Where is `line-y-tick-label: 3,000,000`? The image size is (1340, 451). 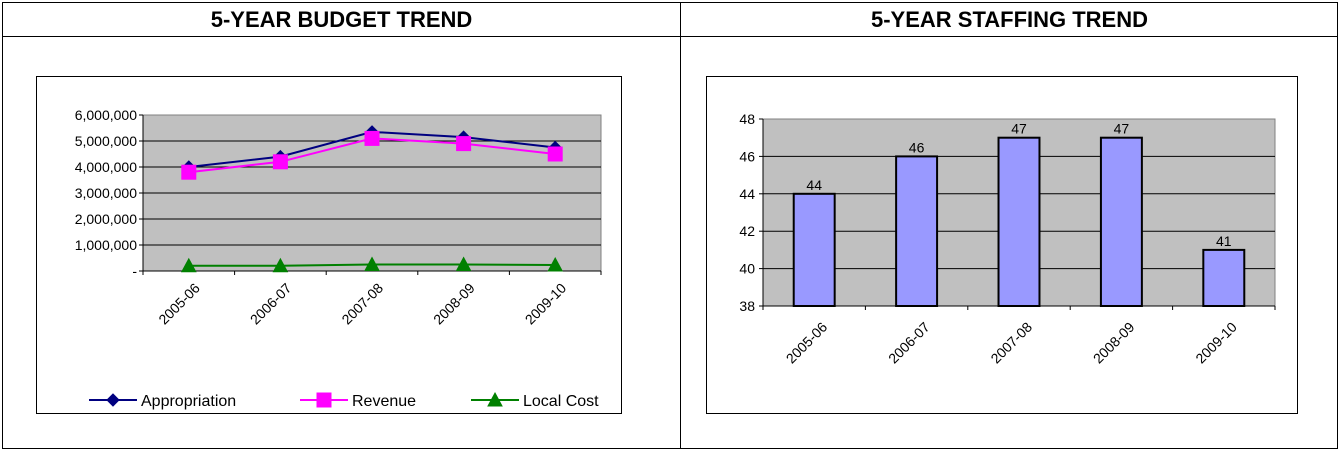 line-y-tick-label: 3,000,000 is located at coordinates (106, 193).